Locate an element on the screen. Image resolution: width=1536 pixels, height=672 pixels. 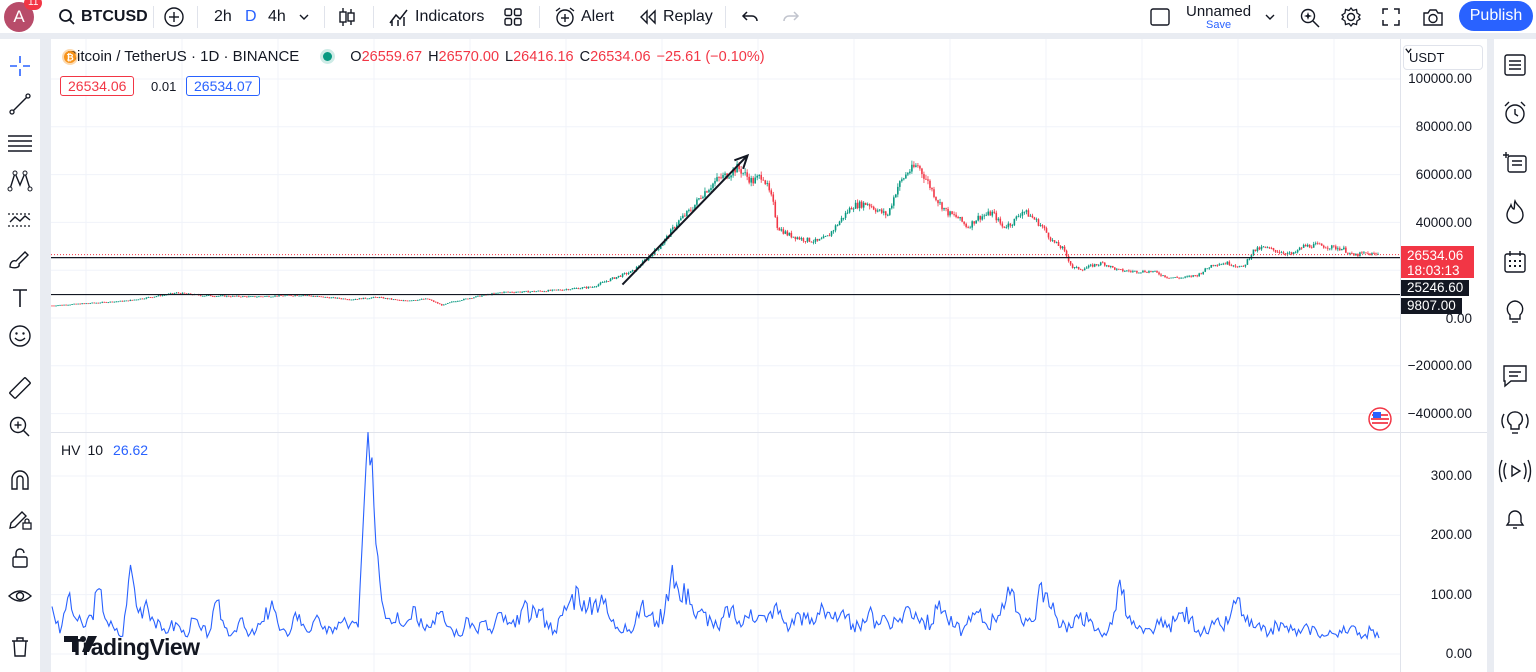
compare-symbol-button is located at coordinates (174, 16).